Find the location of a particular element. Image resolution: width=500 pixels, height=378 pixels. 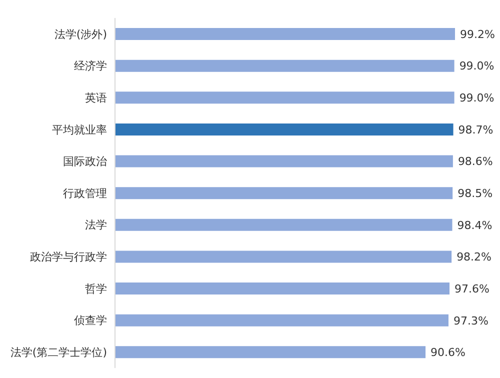

data-label: 98.4% is located at coordinates (474, 225).